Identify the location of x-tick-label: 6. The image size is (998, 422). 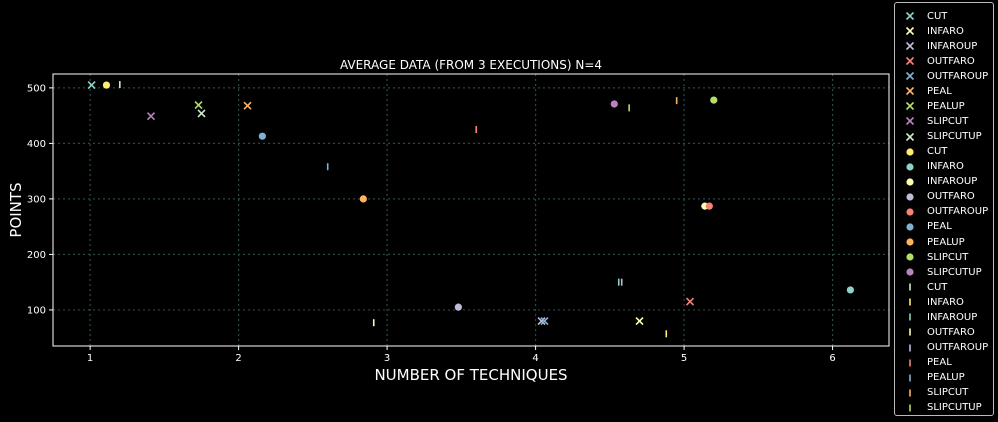
(832, 358).